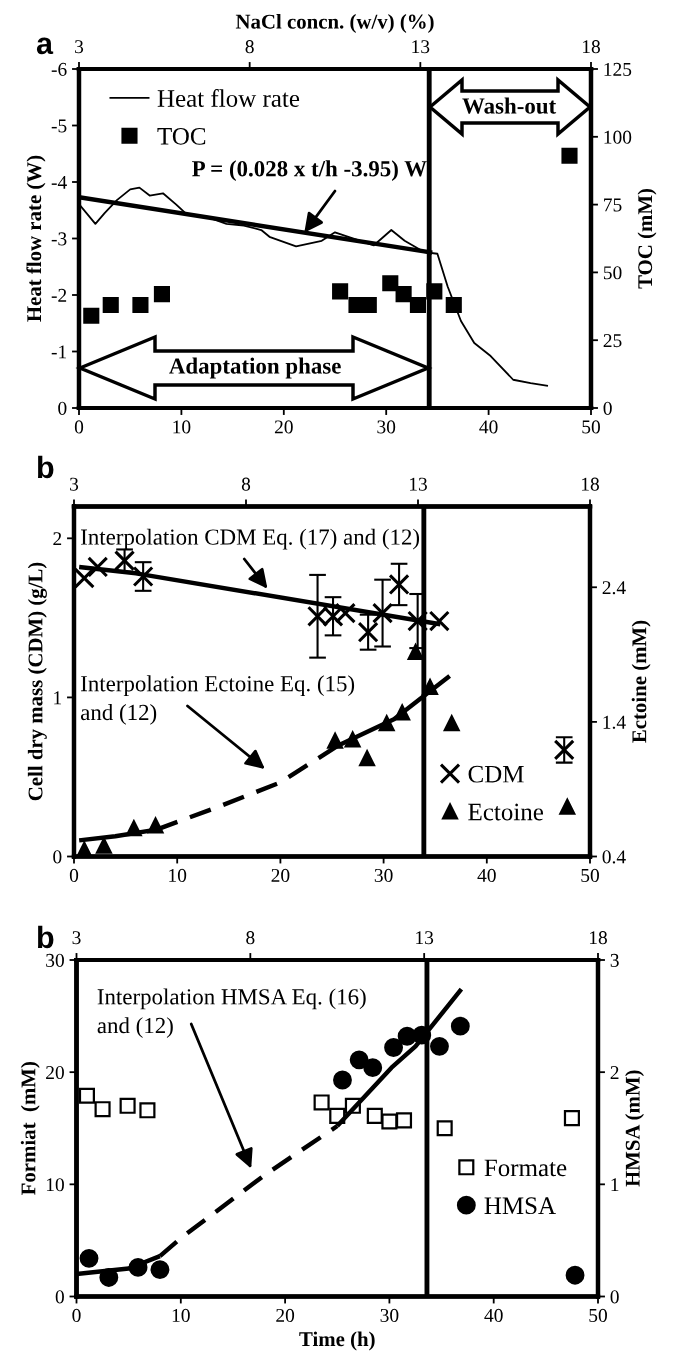 This screenshot has height=1368, width=677. What do you see at coordinates (45, 46) in the screenshot?
I see `text: a` at bounding box center [45, 46].